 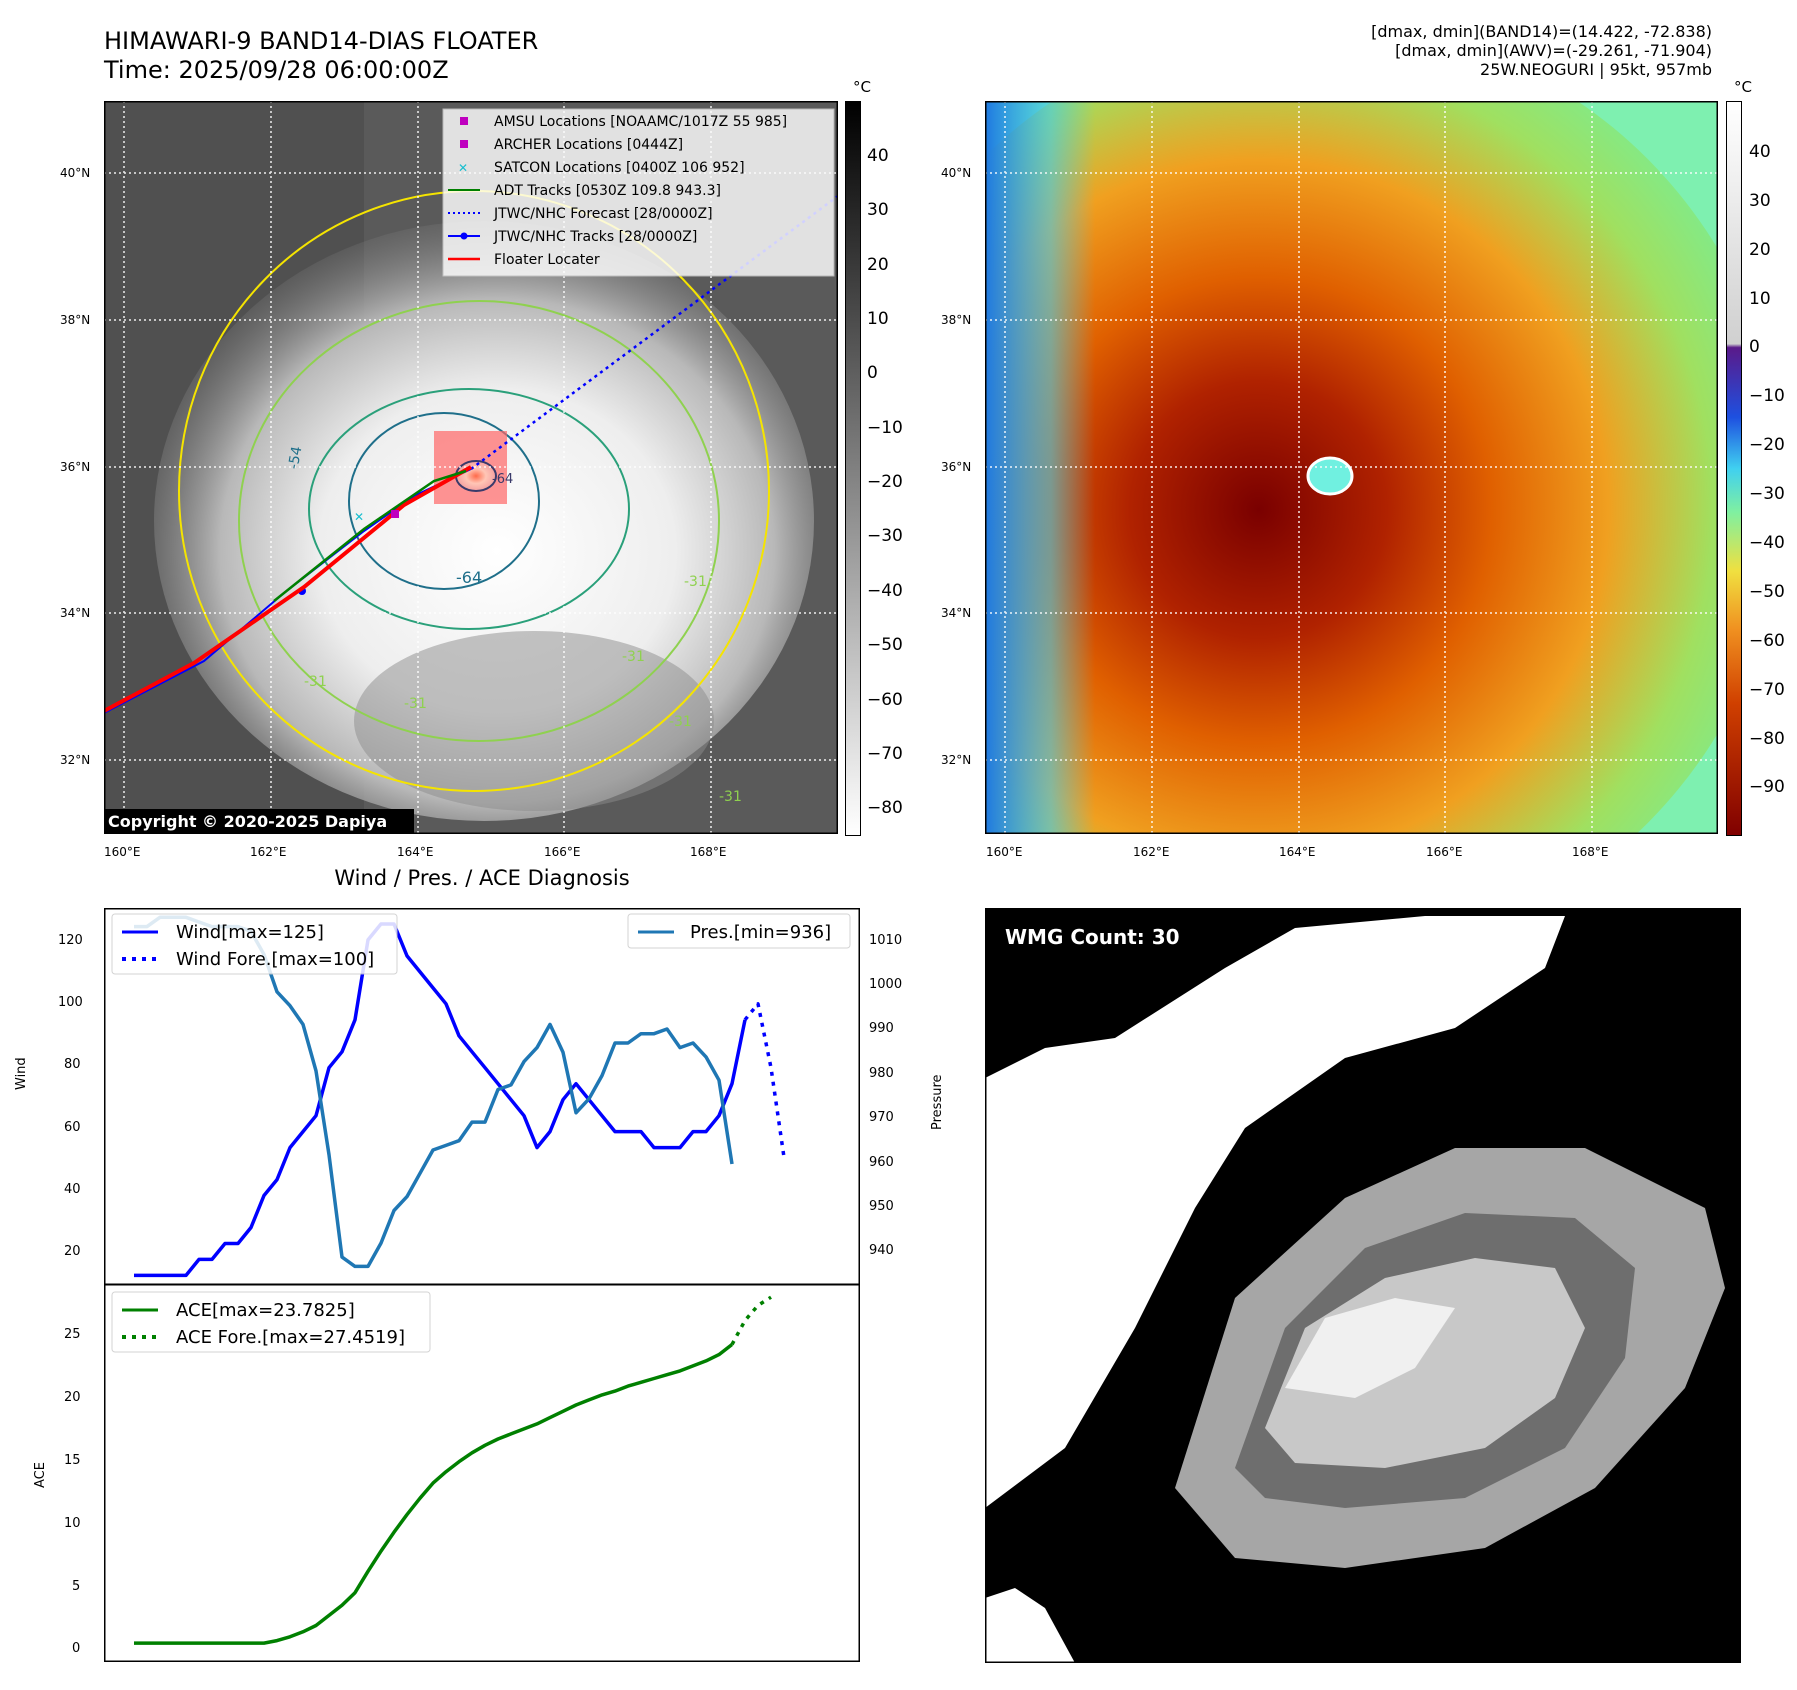 What do you see at coordinates (1767, 787) in the screenshot?
I see `awv-cb-tick: −90` at bounding box center [1767, 787].